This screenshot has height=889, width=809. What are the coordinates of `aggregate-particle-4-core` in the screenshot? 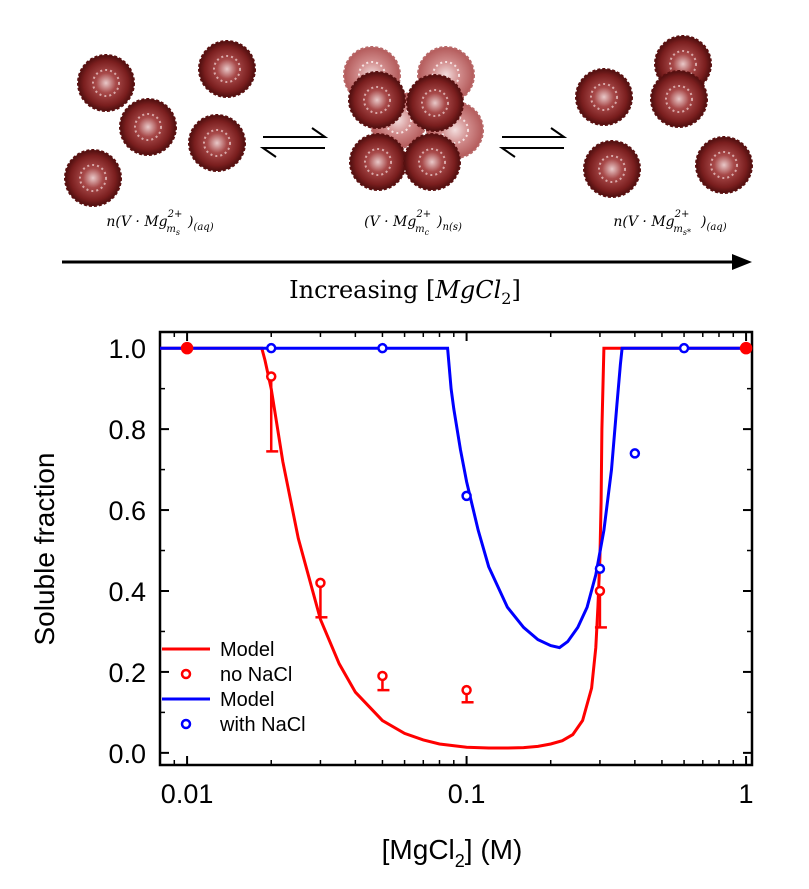 It's located at (432, 162).